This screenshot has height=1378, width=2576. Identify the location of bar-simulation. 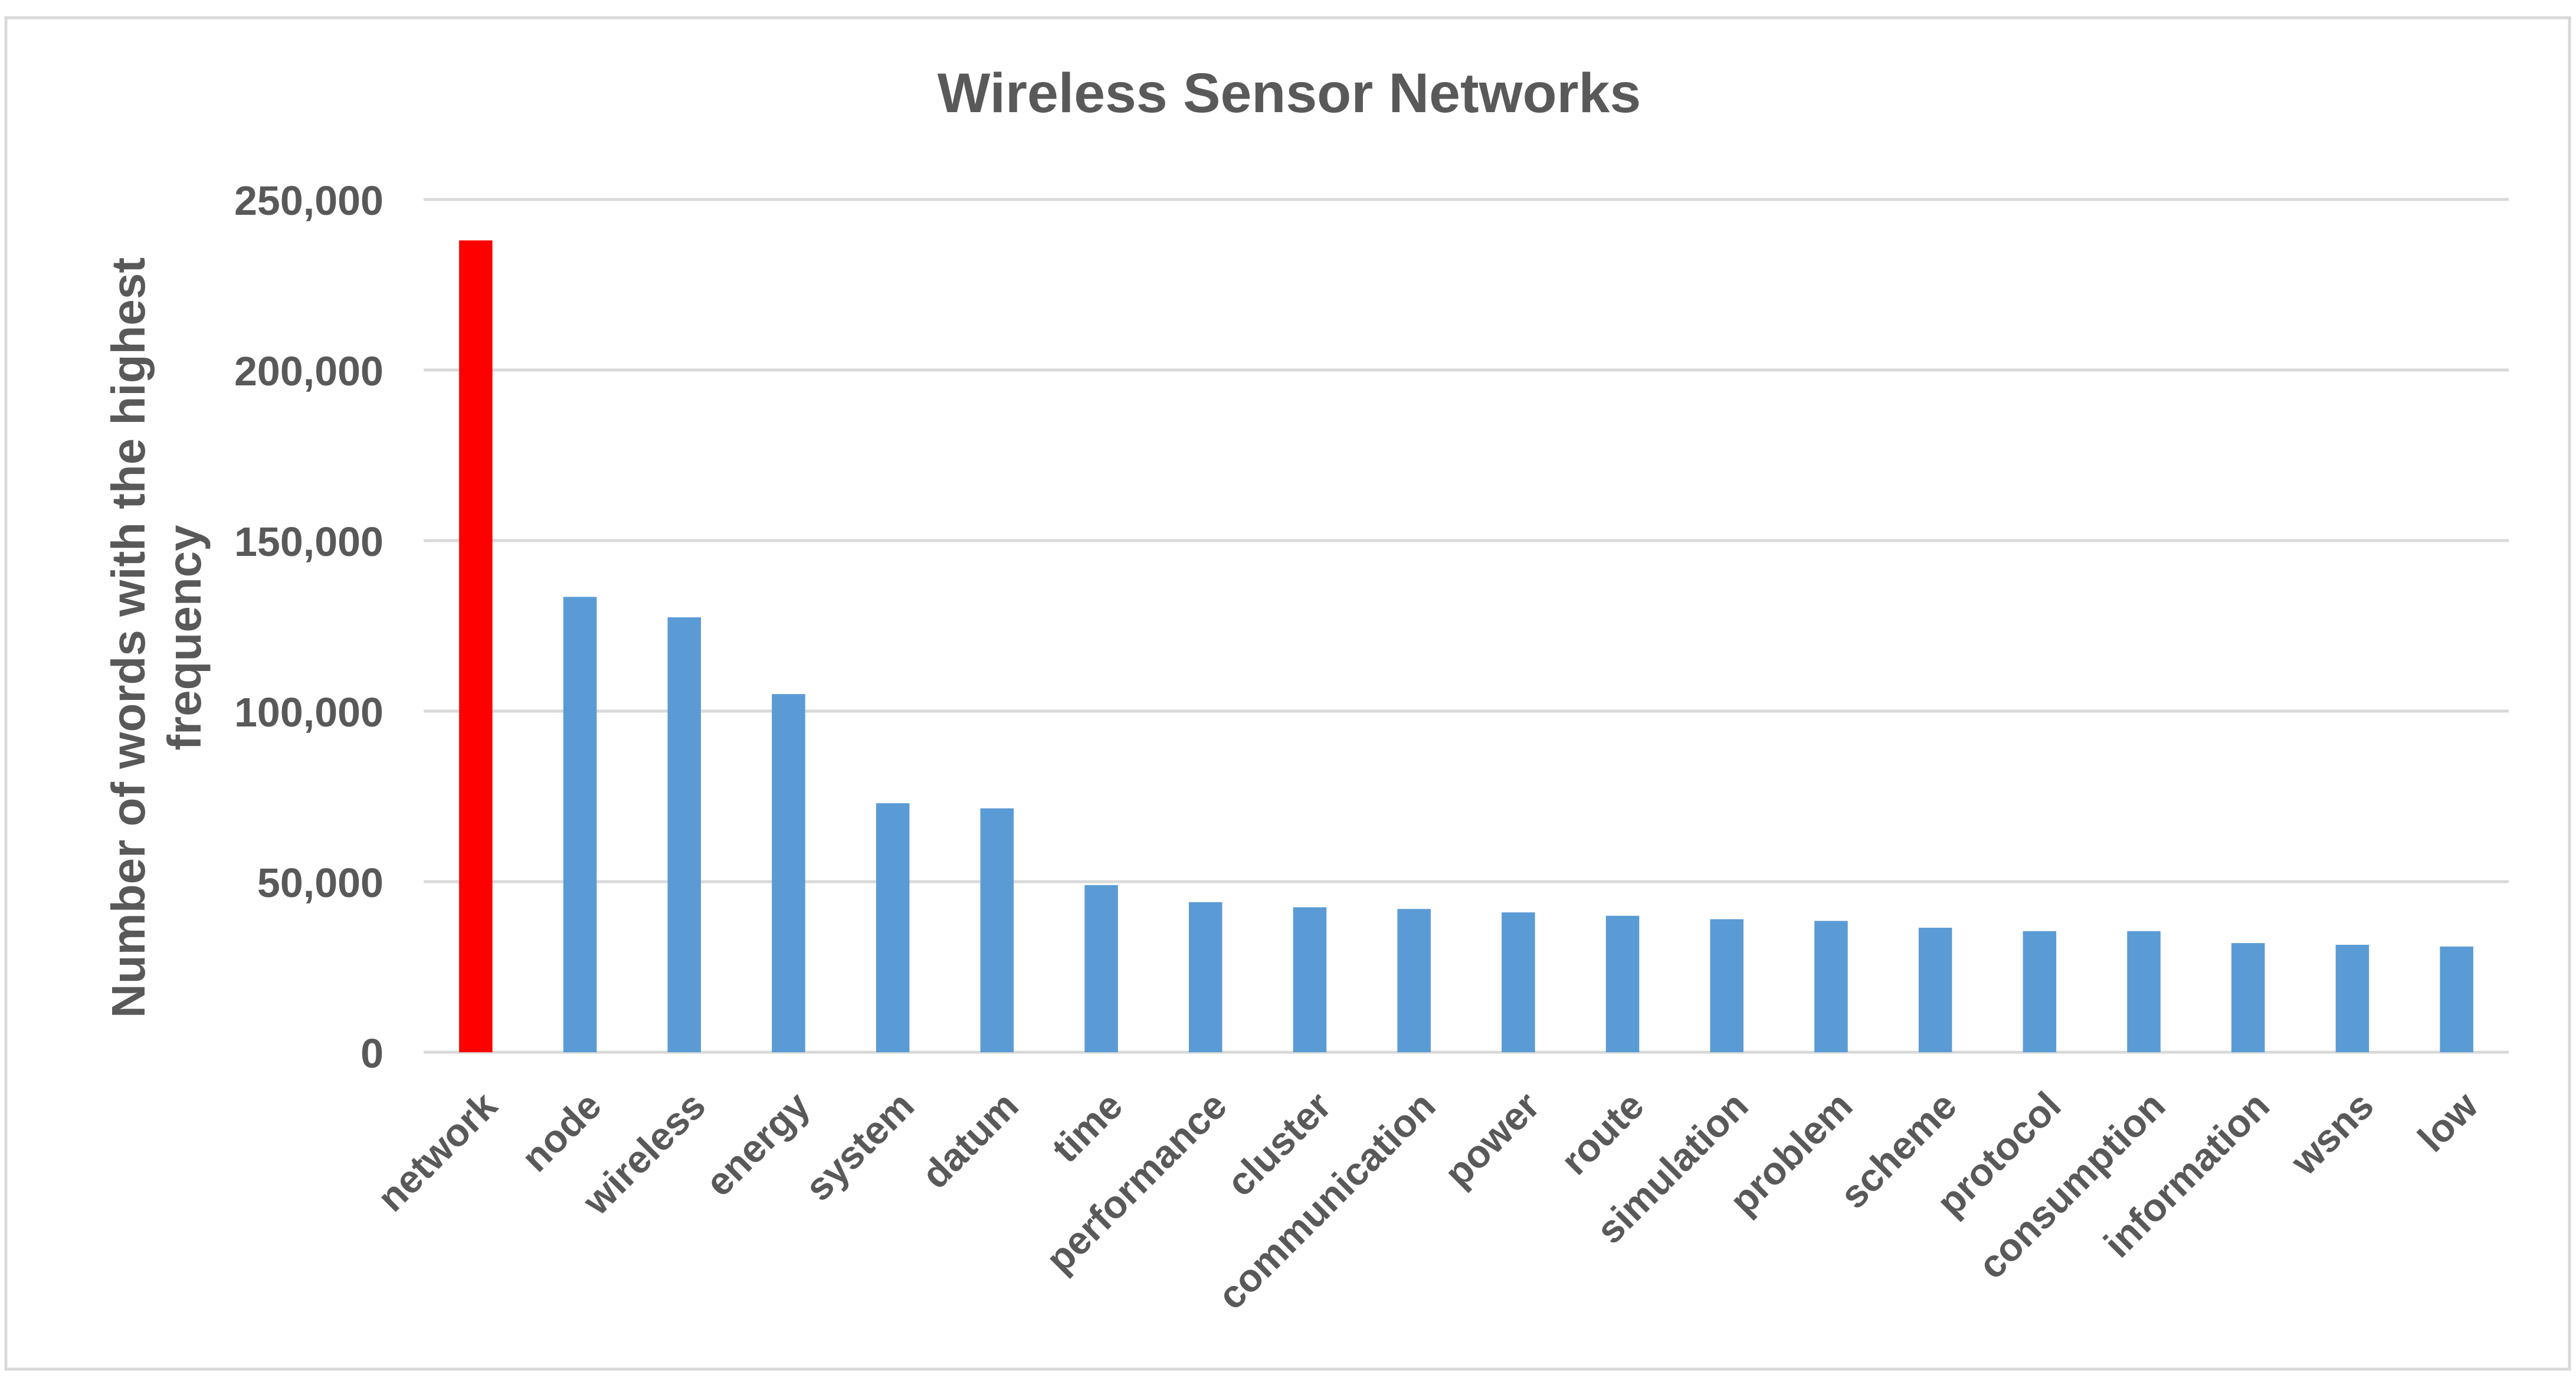
(1727, 986).